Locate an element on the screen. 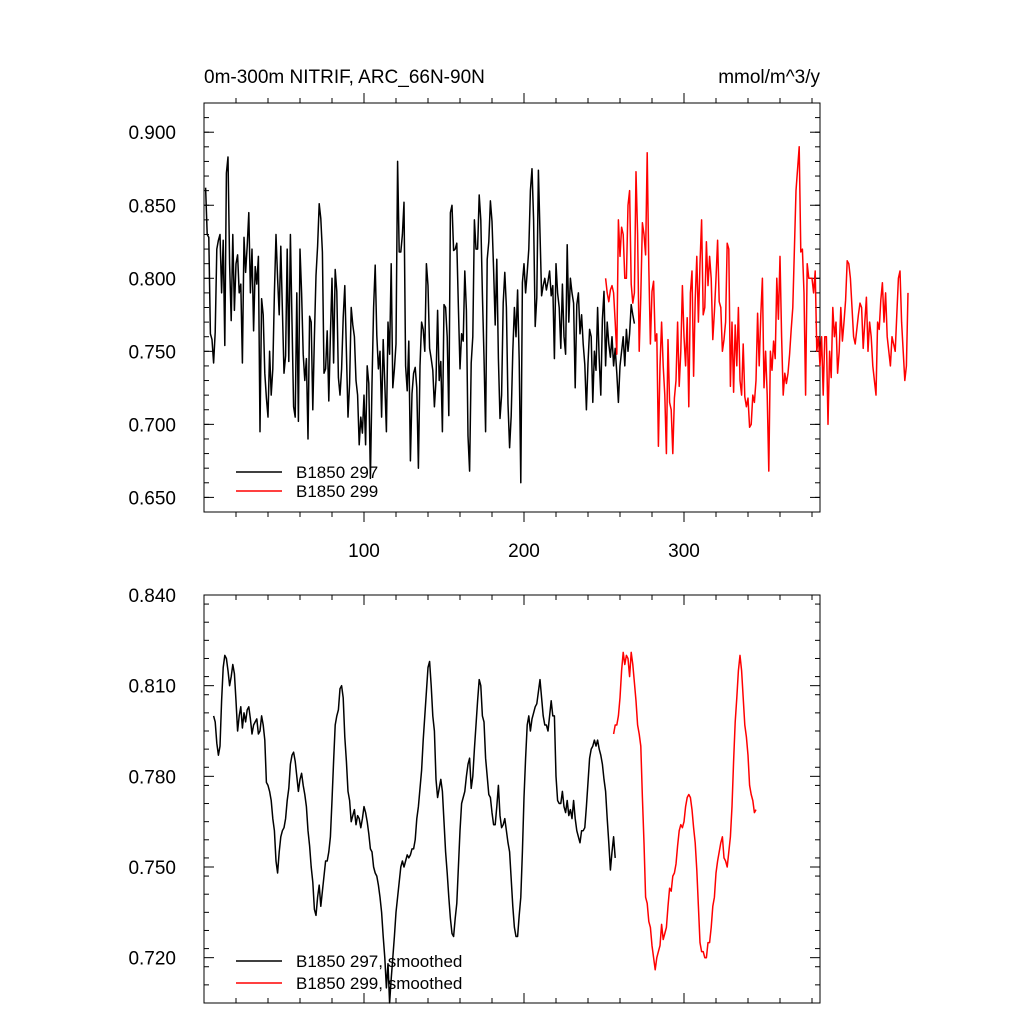  x-tick-label: 100 is located at coordinates (364, 551).